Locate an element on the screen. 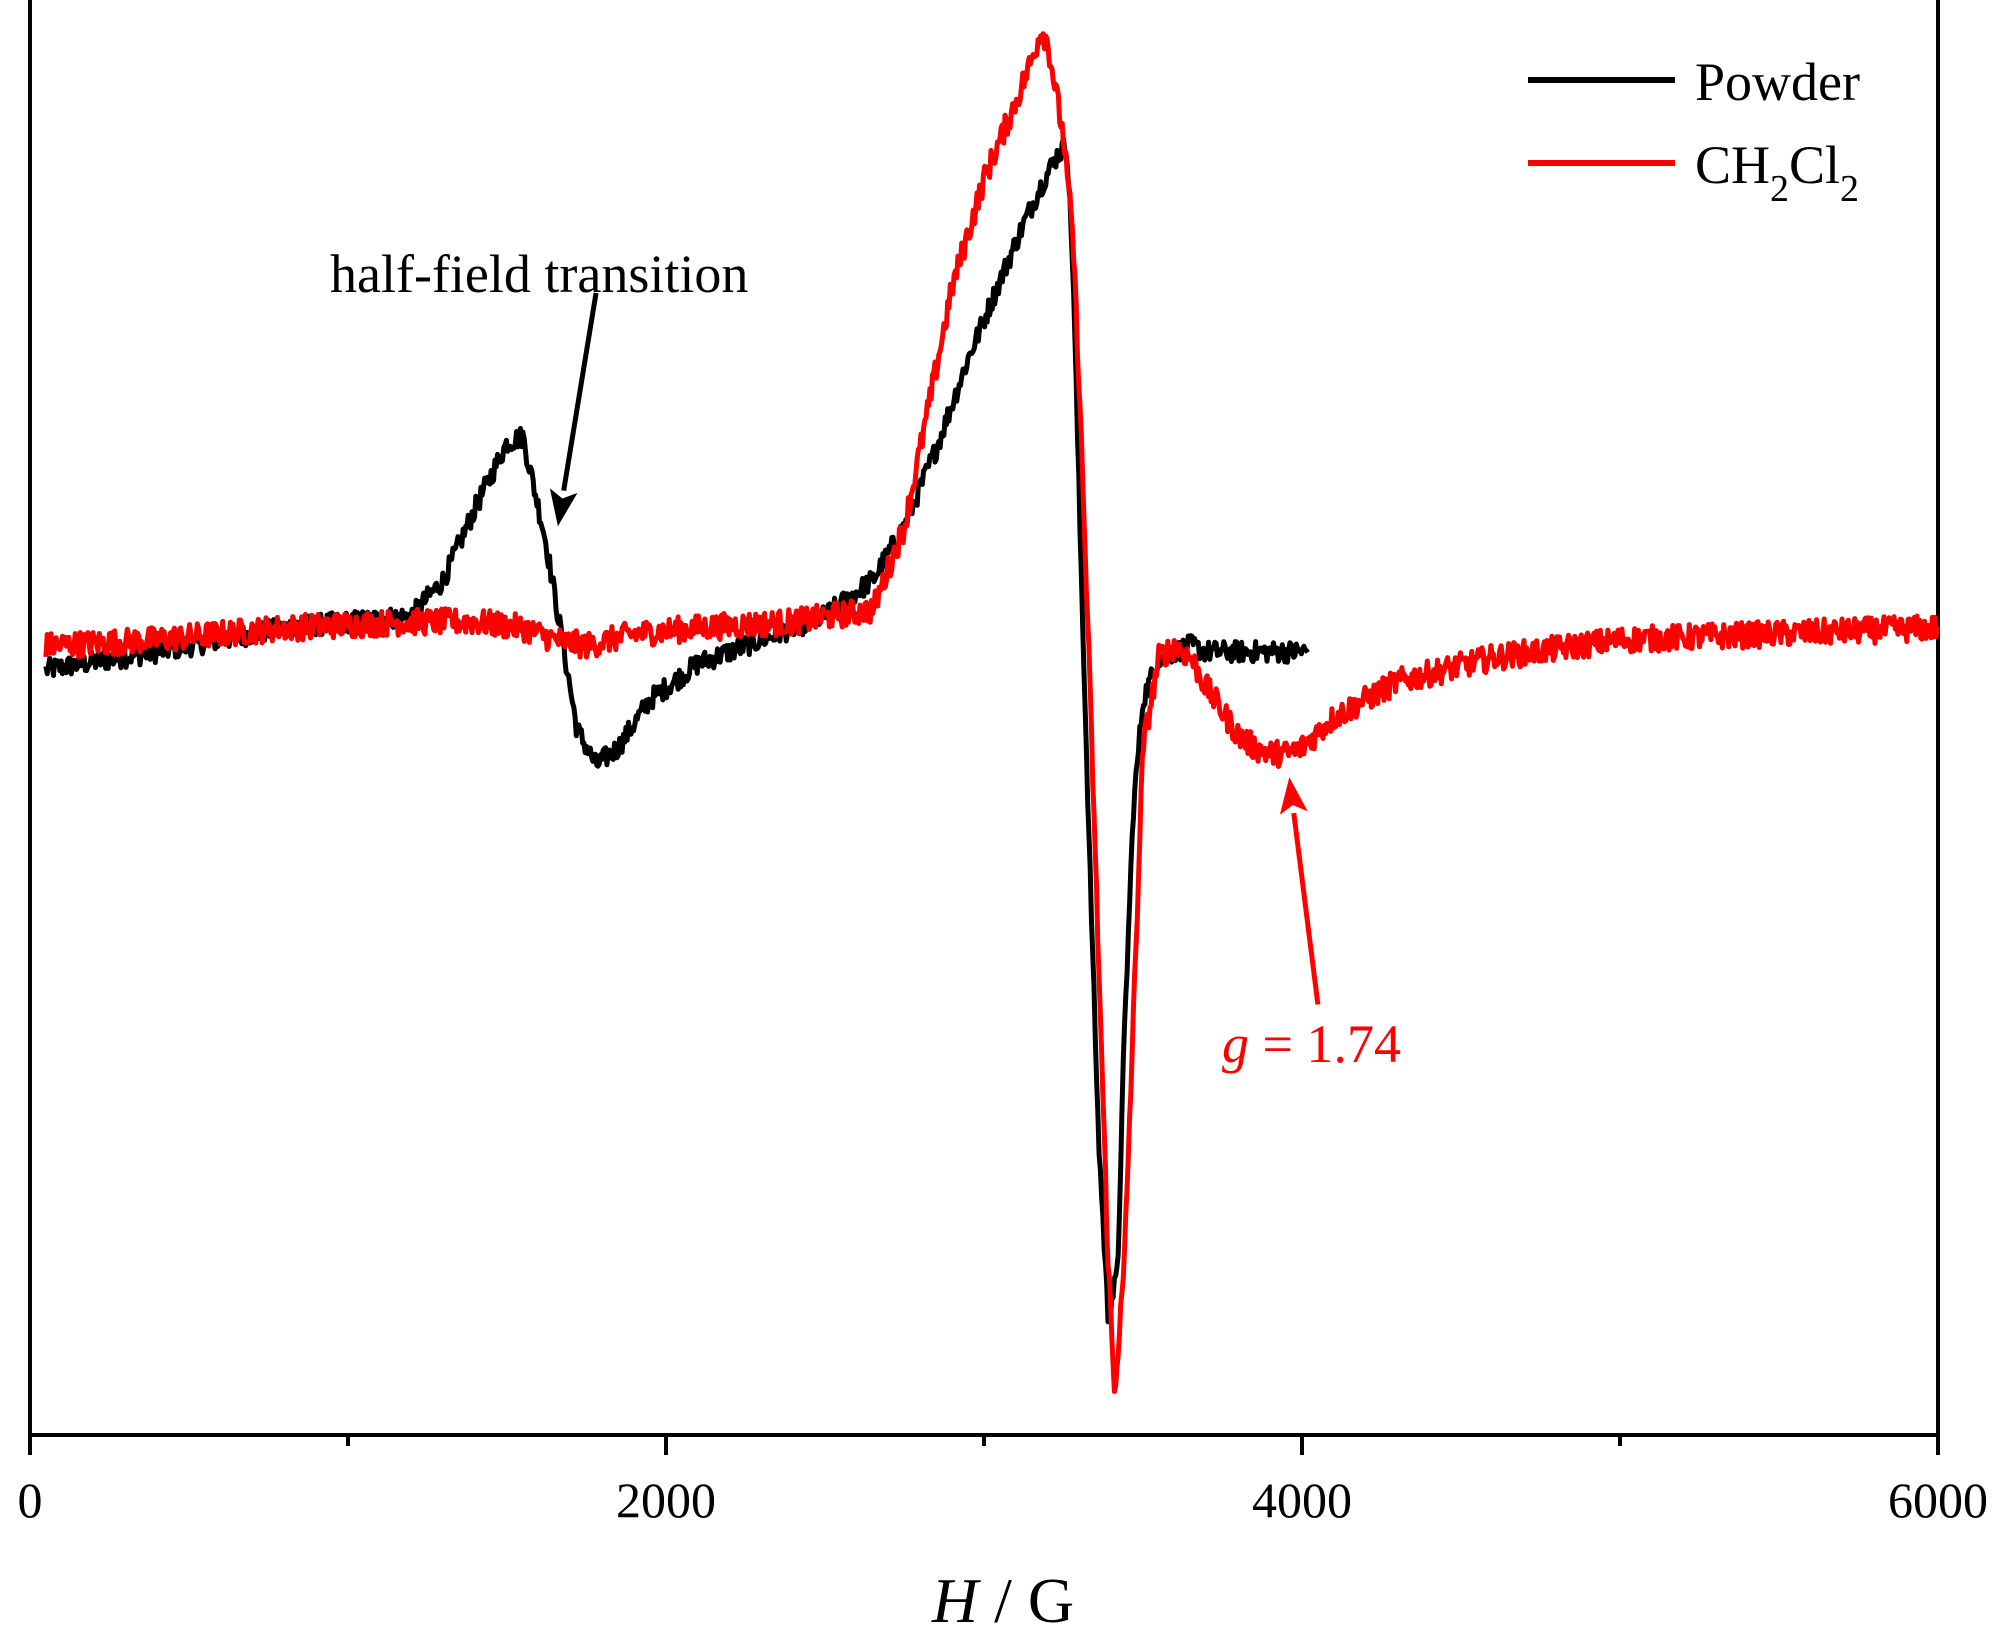  x-tick-label: 6000 is located at coordinates (1938, 1500).